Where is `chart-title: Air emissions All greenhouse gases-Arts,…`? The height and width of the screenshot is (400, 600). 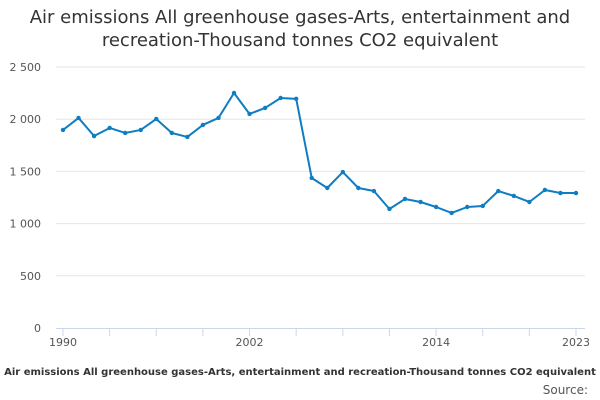
chart-title: Air emissions All greenhouse gases-Arts,… is located at coordinates (300, 29).